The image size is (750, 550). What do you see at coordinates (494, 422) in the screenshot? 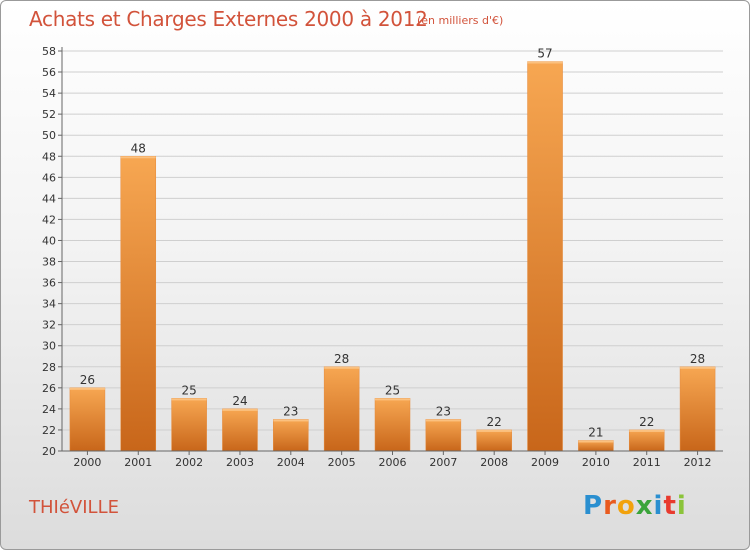
I see `value-label-2008: 22` at bounding box center [494, 422].